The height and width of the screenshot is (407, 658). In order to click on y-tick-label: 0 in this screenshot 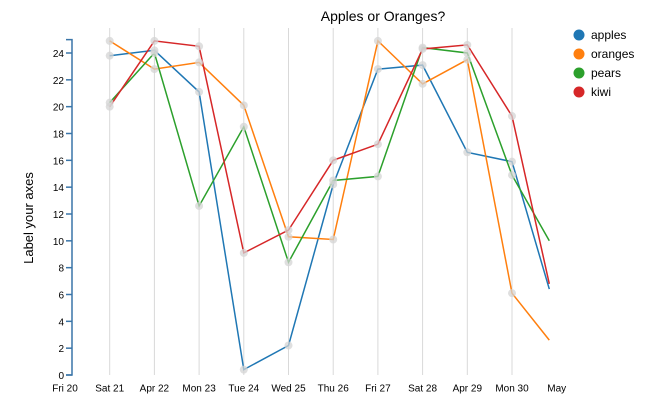, I will do `click(61, 376)`.